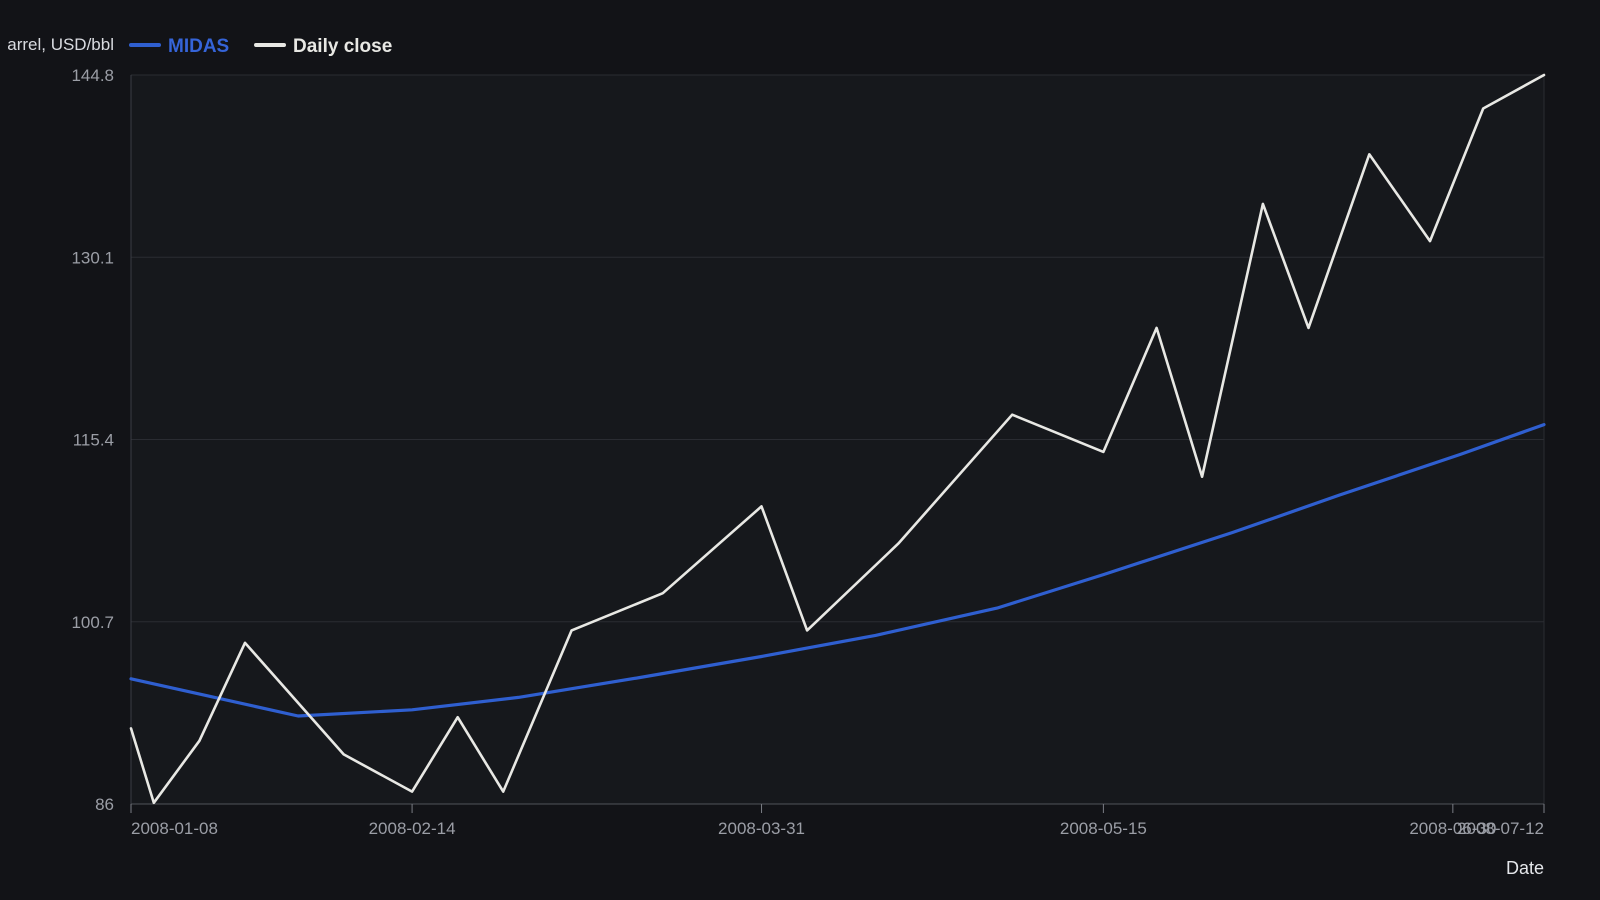 This screenshot has width=1600, height=900. What do you see at coordinates (1525, 868) in the screenshot?
I see `x-axis-label: Date` at bounding box center [1525, 868].